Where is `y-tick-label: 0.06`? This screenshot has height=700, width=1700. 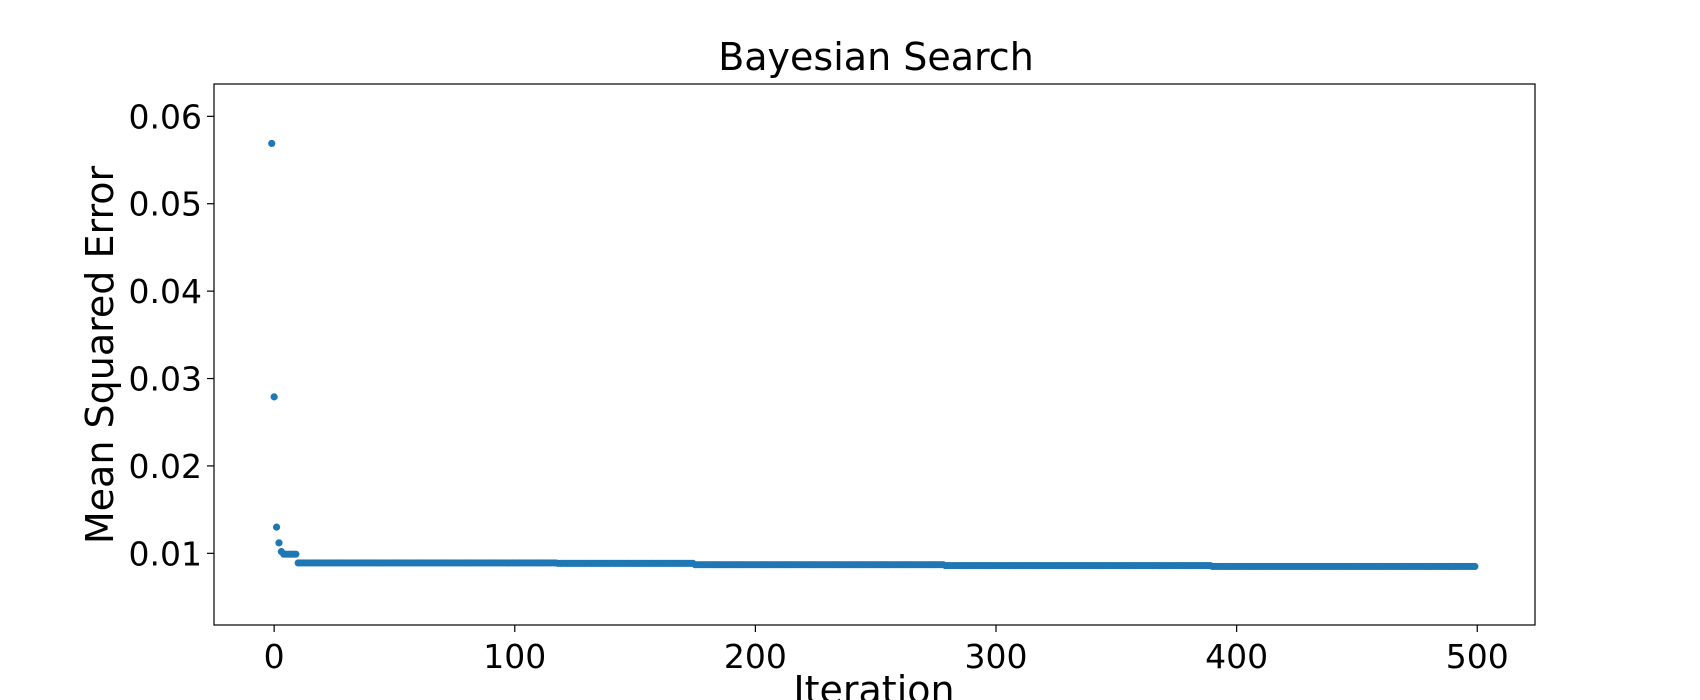
y-tick-label: 0.06 is located at coordinates (165, 116).